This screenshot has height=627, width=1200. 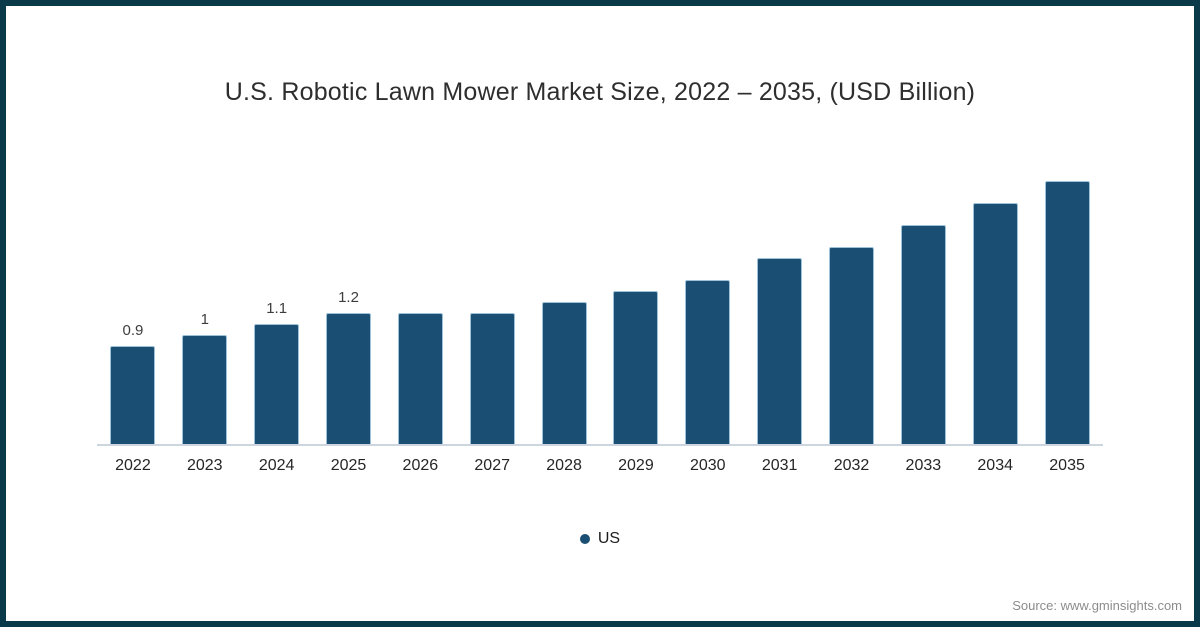 What do you see at coordinates (492, 379) in the screenshot?
I see `bar-2027` at bounding box center [492, 379].